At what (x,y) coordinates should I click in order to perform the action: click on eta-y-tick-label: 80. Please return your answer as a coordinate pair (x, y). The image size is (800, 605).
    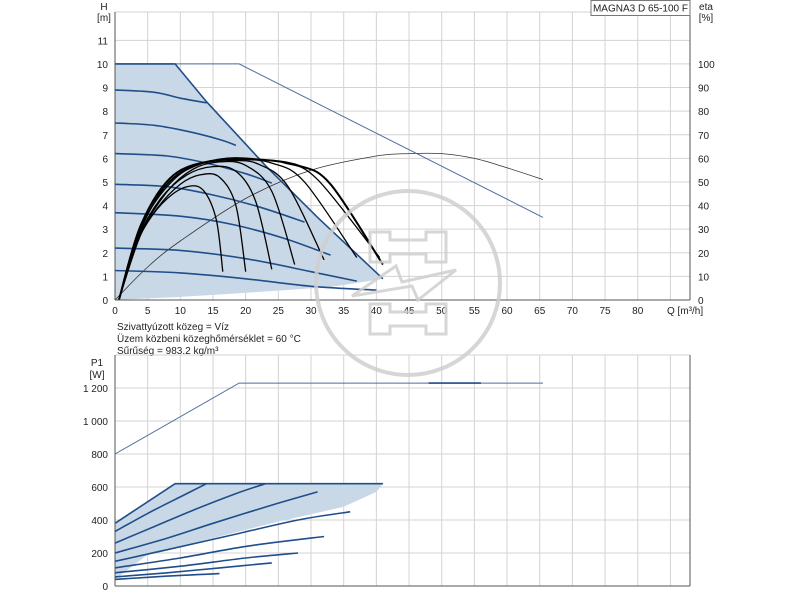
    Looking at the image, I should click on (704, 112).